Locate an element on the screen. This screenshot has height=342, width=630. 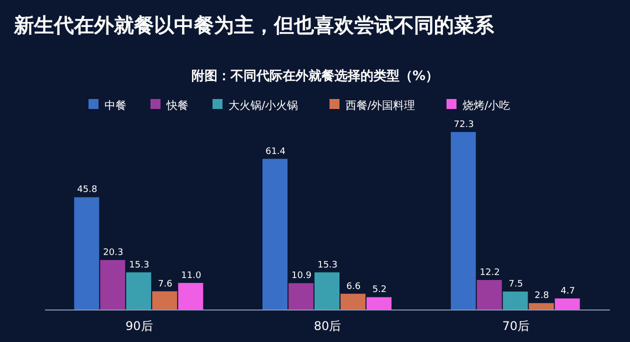
legend-label: 快餐 is located at coordinates (177, 105).